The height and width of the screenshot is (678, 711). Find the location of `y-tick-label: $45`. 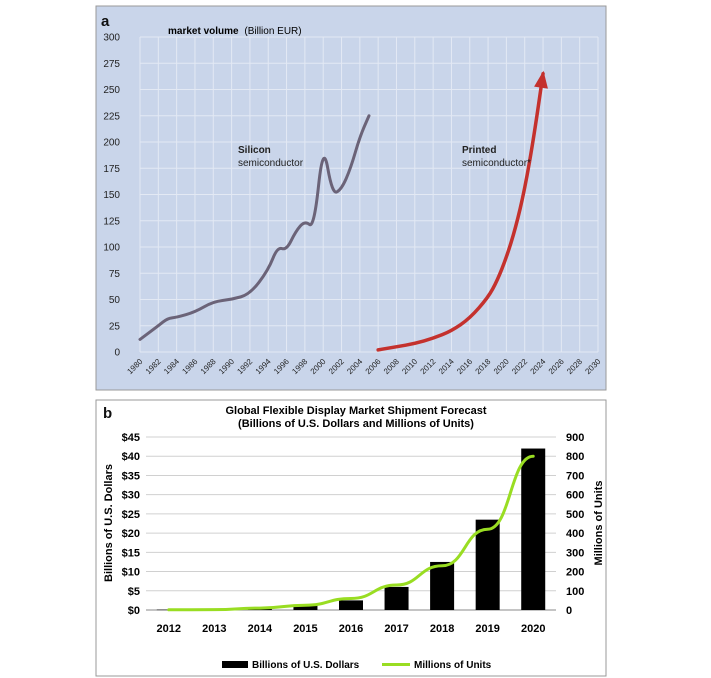

y-tick-label: $45 is located at coordinates (131, 438).